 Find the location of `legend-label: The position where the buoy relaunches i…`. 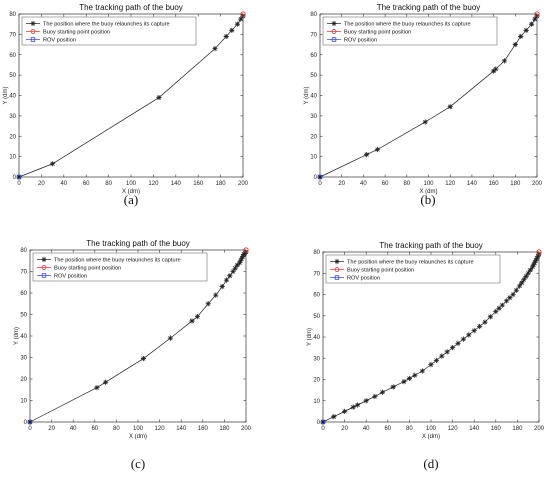

legend-label: The position where the buoy relaunches i… is located at coordinates (407, 25).